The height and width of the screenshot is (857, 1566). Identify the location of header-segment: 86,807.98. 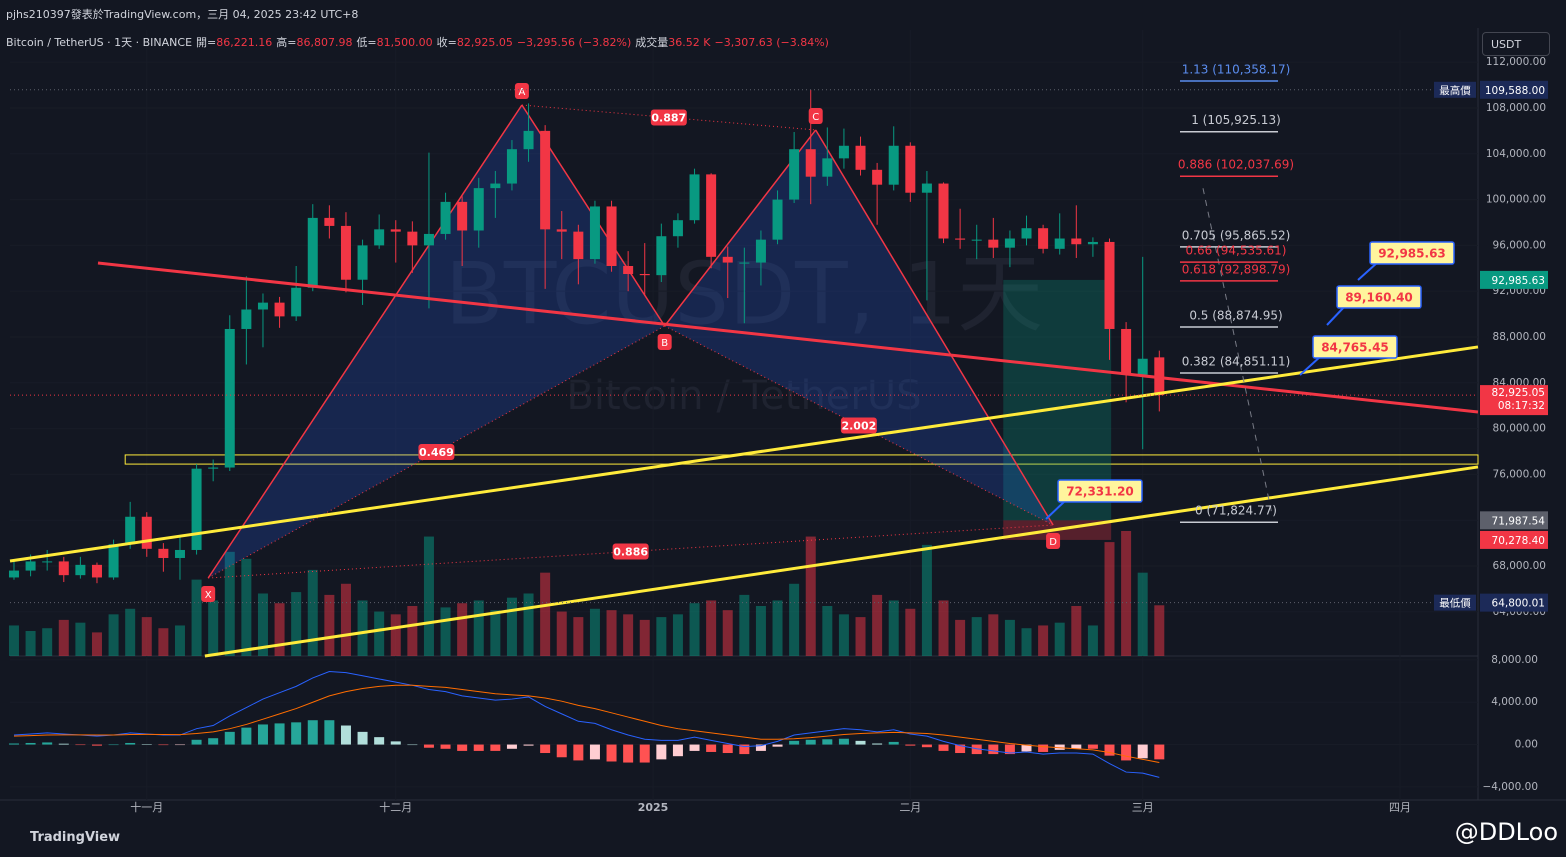
(324, 42).